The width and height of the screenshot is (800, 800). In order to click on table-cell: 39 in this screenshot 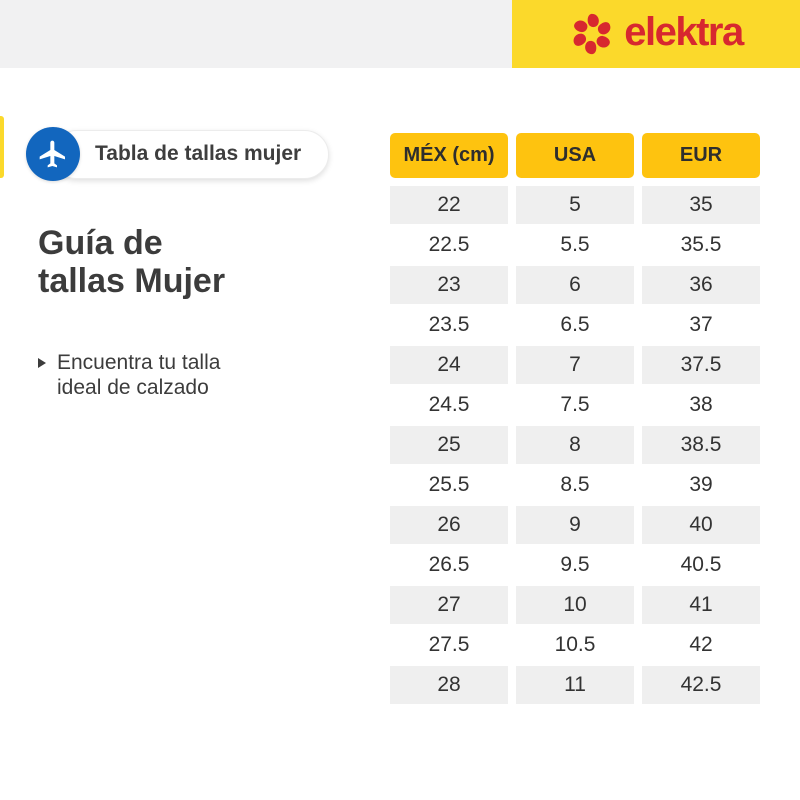, I will do `click(701, 486)`.